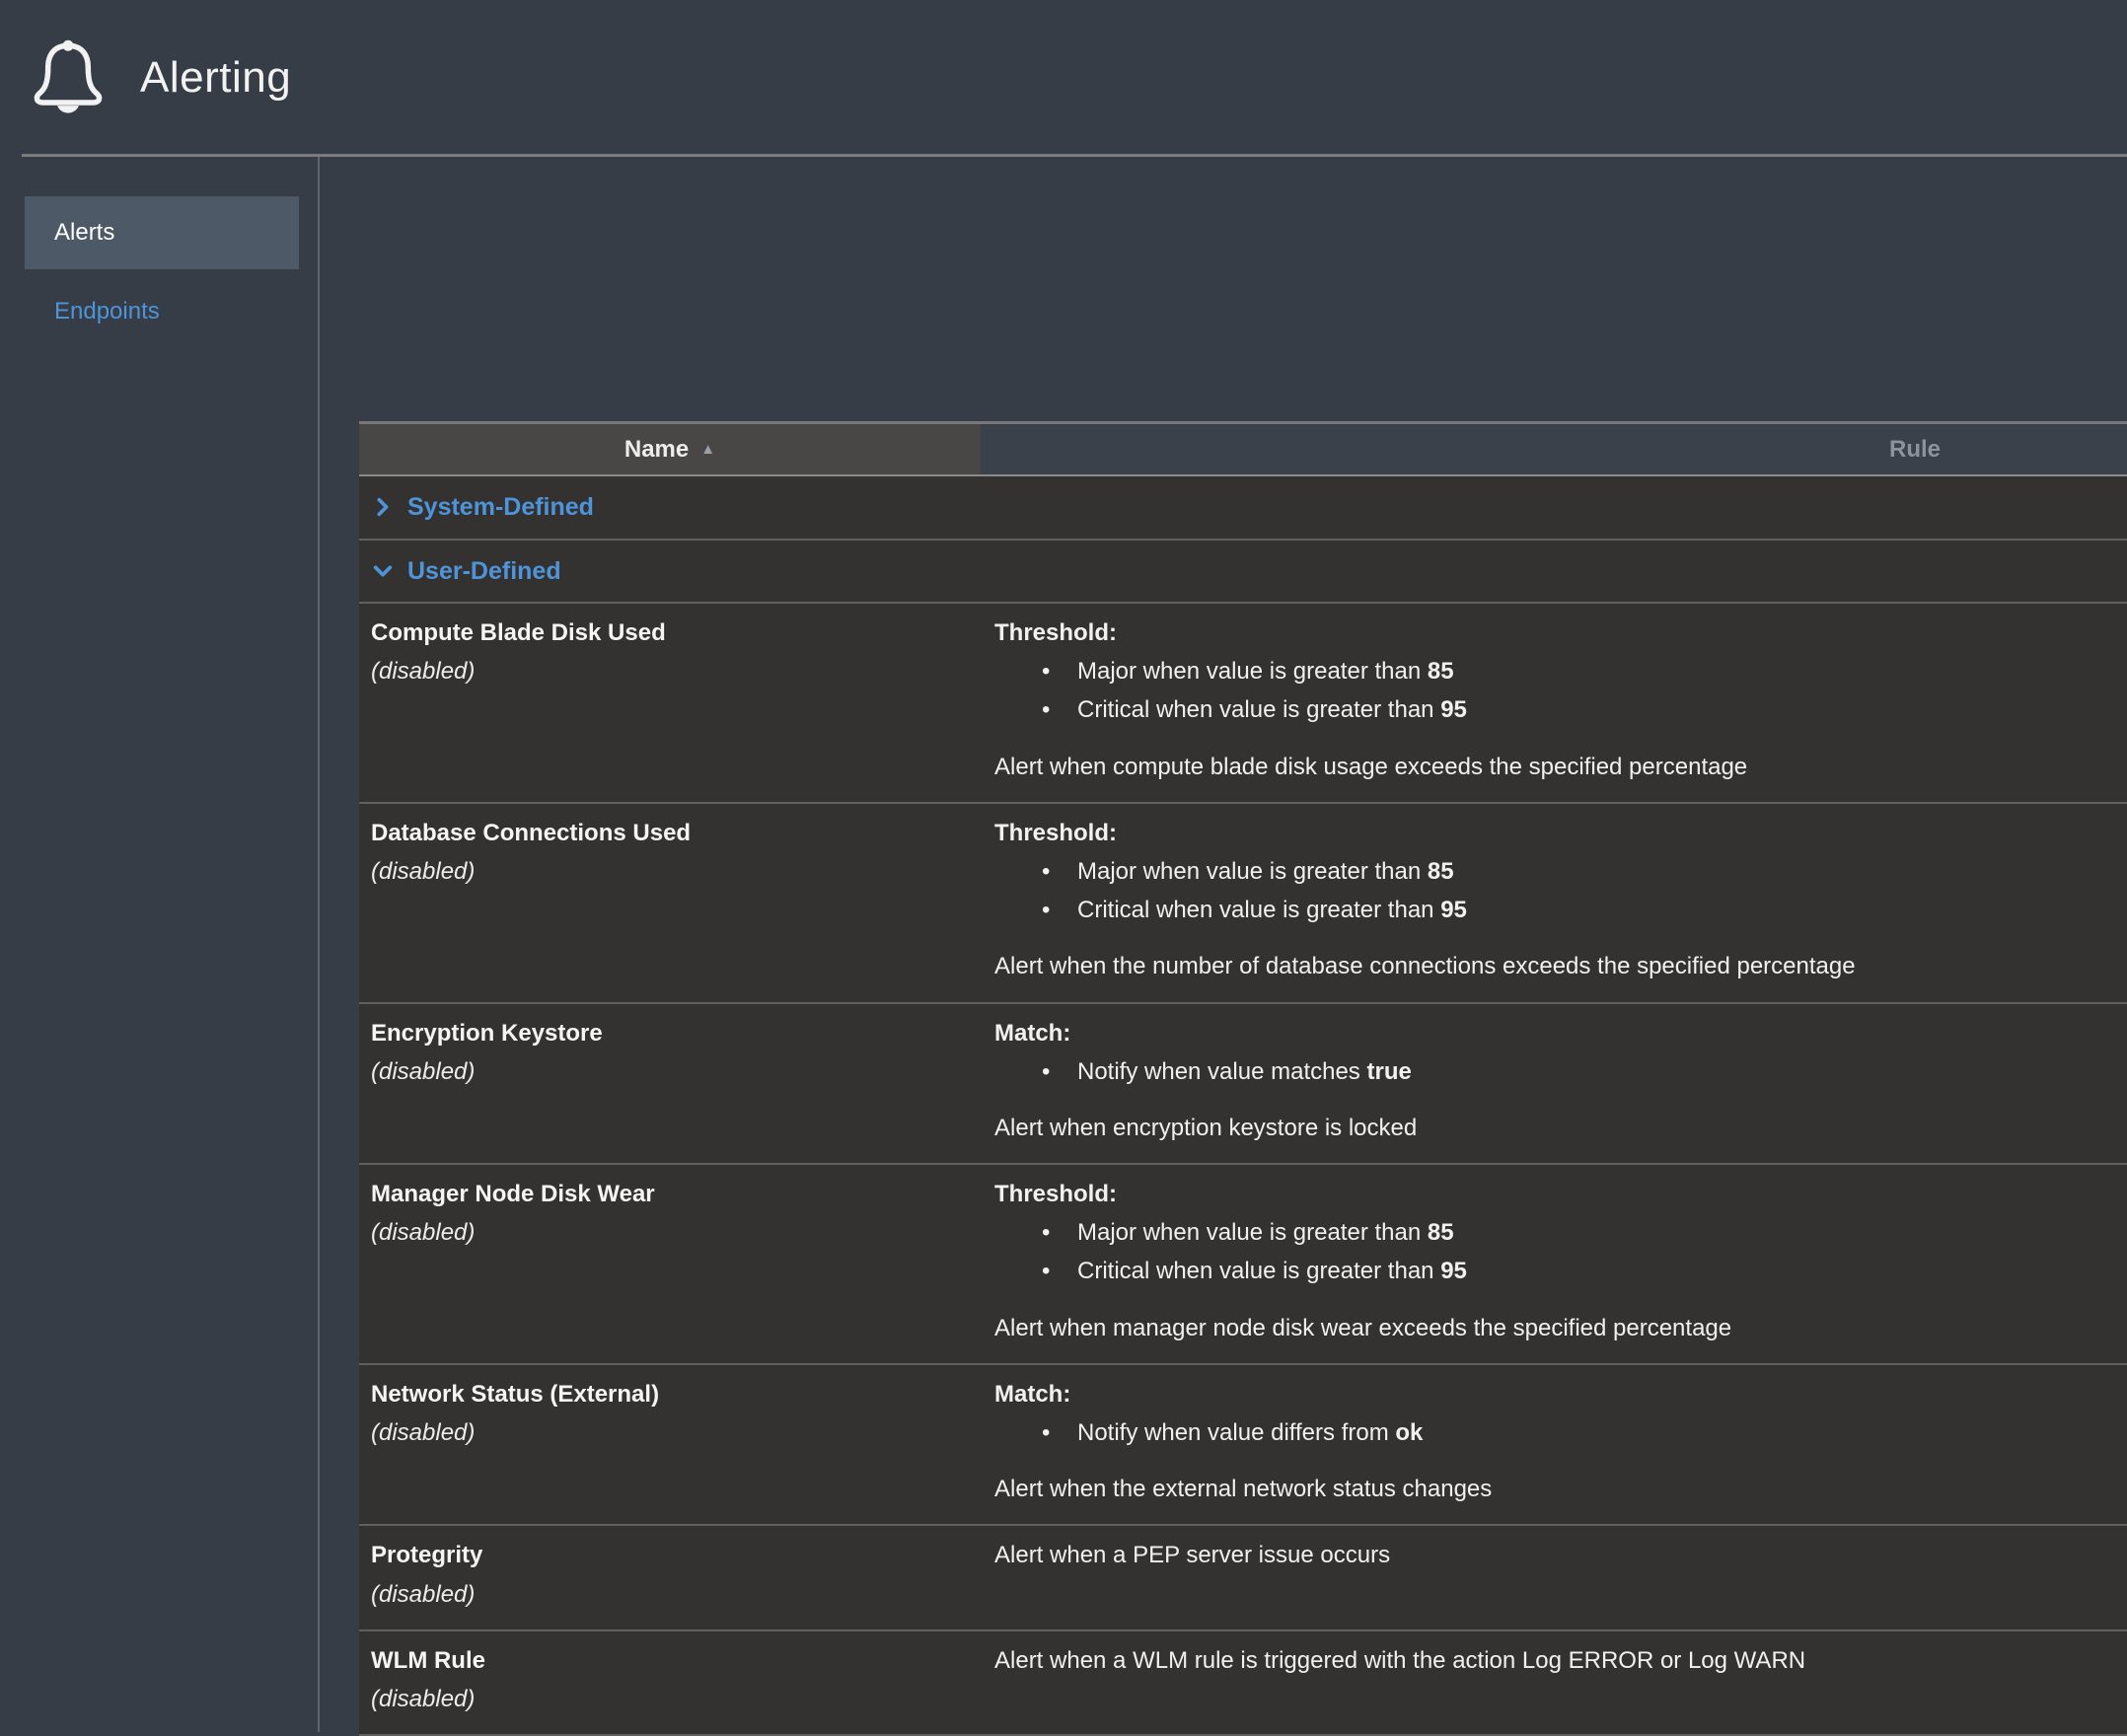  I want to click on alert-name: Network Status (External), so click(515, 1394).